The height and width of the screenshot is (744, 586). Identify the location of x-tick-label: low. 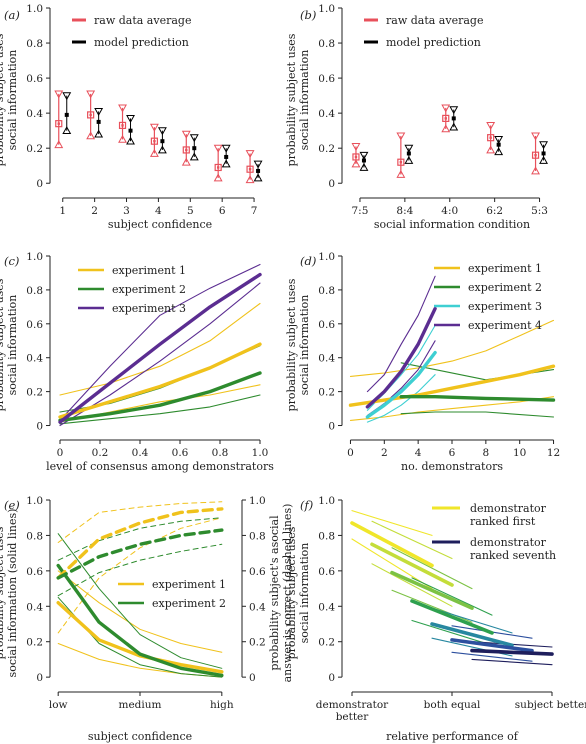
(58, 705).